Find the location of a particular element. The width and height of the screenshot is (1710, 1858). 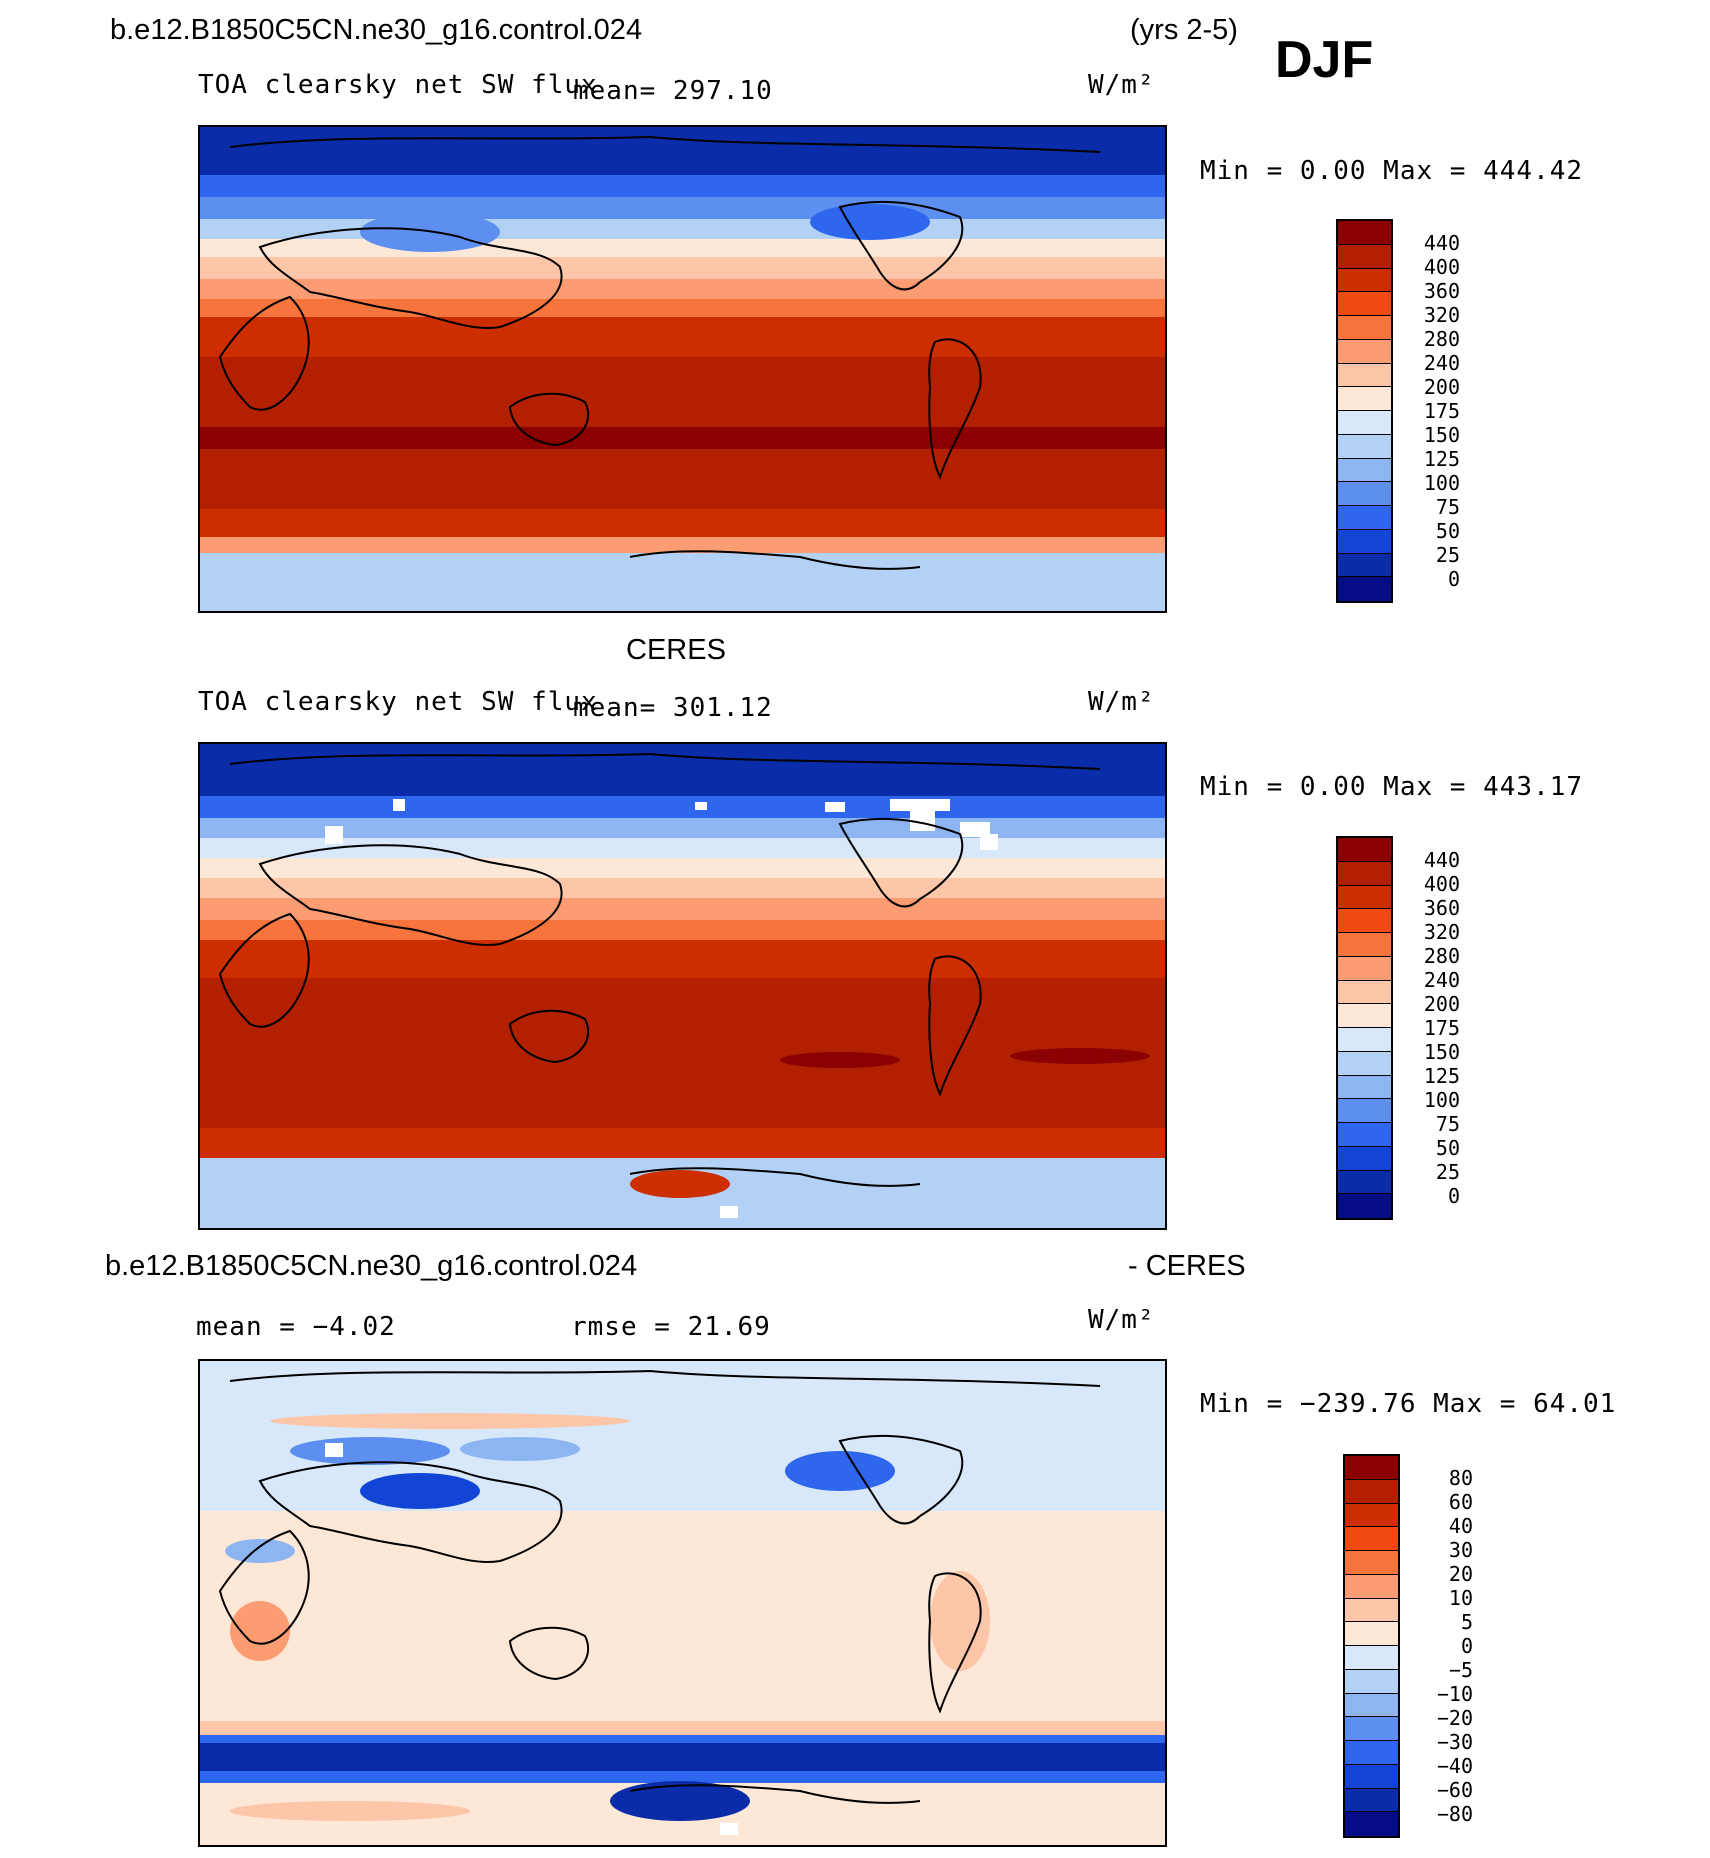

colorbar-tick-label: 175 is located at coordinates (1441, 1028).